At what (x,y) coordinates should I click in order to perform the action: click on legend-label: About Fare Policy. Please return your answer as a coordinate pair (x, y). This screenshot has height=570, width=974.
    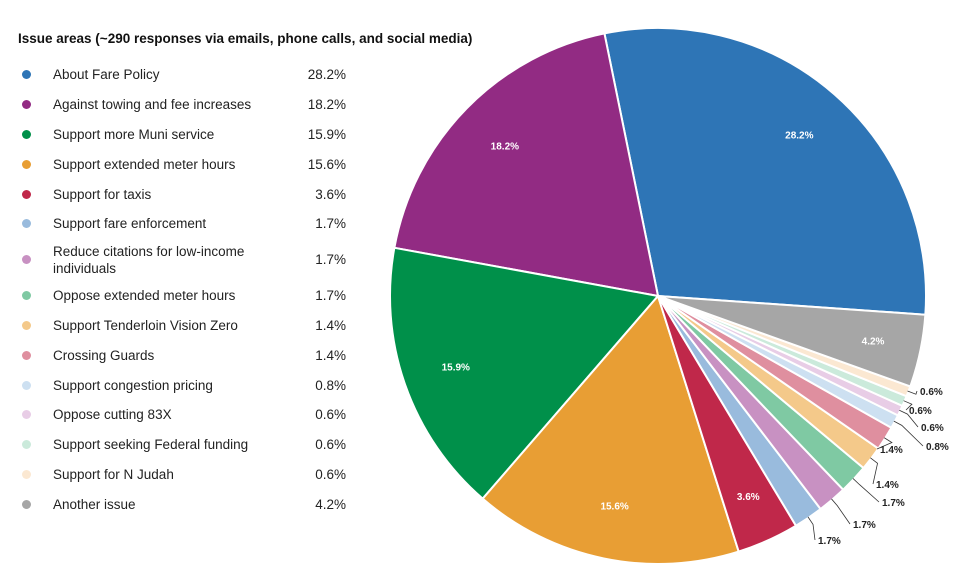
    Looking at the image, I should click on (106, 75).